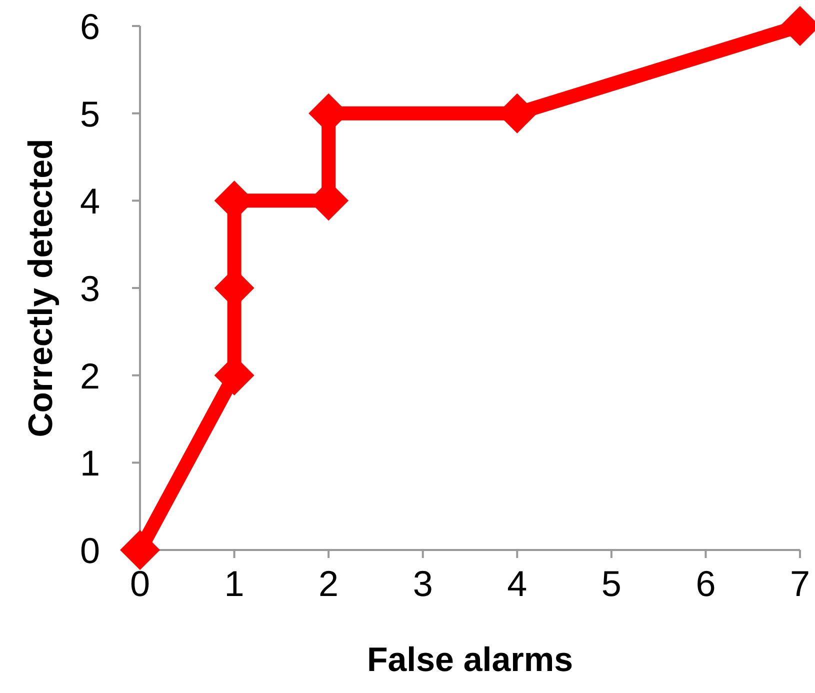  What do you see at coordinates (90, 463) in the screenshot?
I see `y-tick-label: 1` at bounding box center [90, 463].